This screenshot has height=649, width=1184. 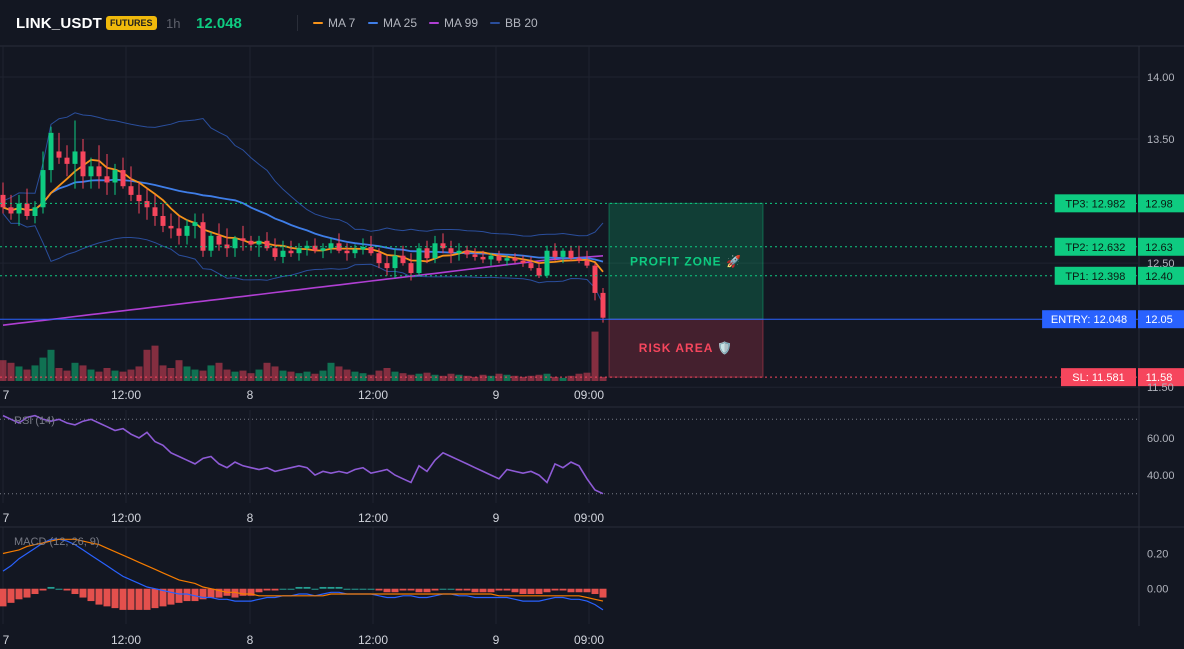 What do you see at coordinates (514, 23) in the screenshot?
I see `legend-bb20: BB 20` at bounding box center [514, 23].